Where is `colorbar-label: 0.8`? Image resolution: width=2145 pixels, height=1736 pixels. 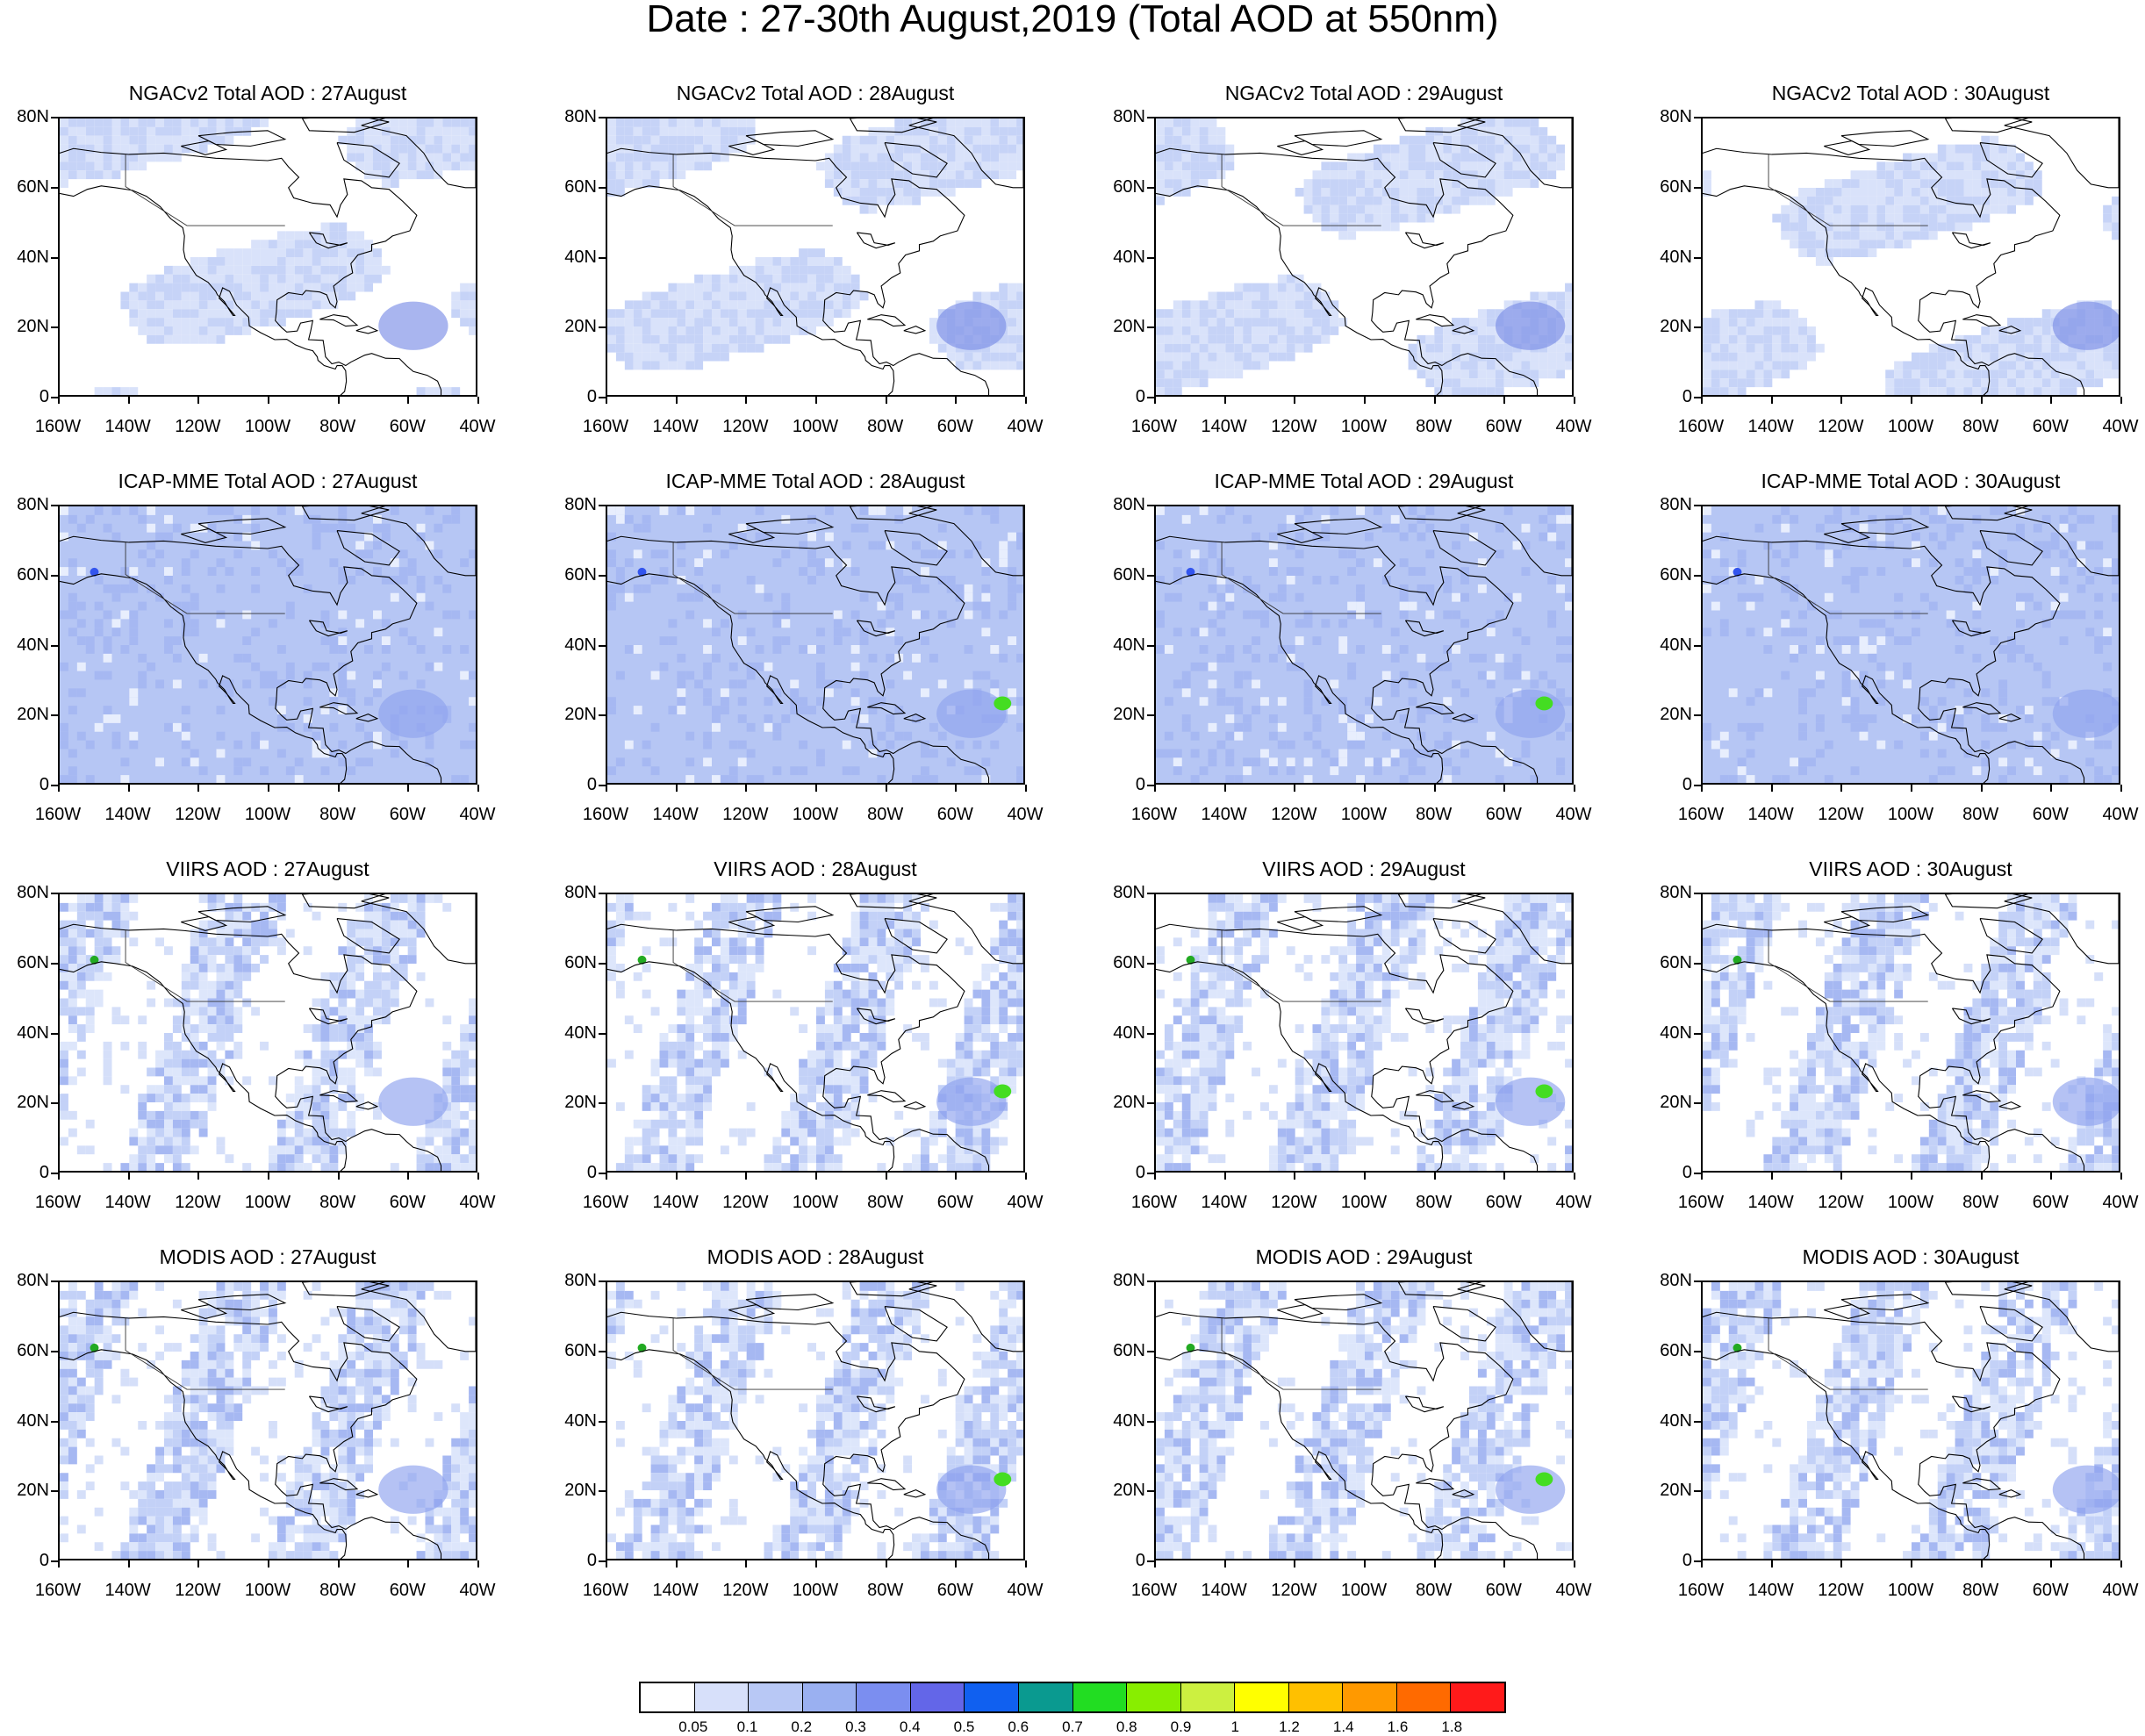
colorbar-label: 0.8 is located at coordinates (1127, 1727).